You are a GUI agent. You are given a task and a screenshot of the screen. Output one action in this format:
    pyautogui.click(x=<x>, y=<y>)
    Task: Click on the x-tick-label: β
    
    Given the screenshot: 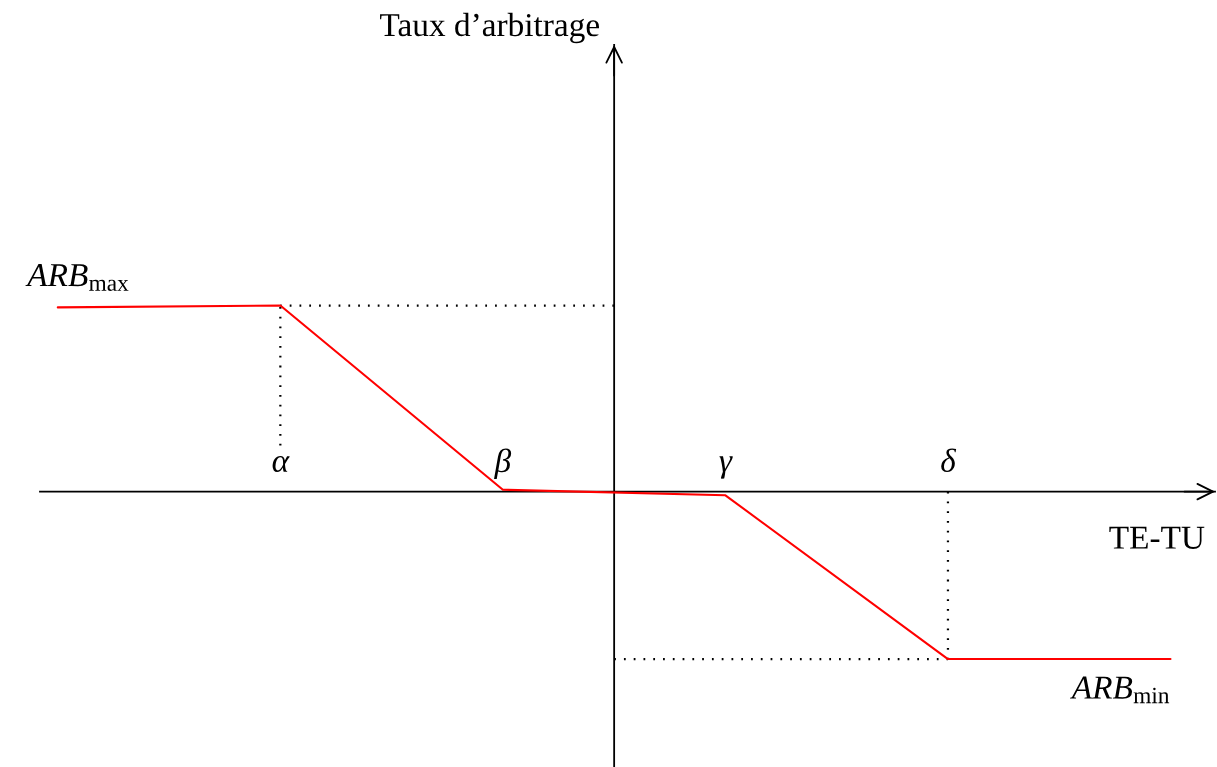 What is the action you would take?
    pyautogui.click(x=503, y=464)
    